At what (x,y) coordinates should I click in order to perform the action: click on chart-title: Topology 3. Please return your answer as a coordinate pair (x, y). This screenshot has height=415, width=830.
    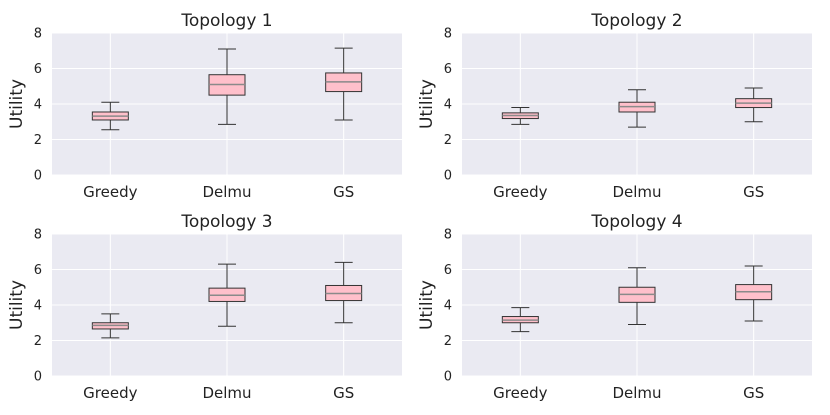
    Looking at the image, I should click on (226, 222).